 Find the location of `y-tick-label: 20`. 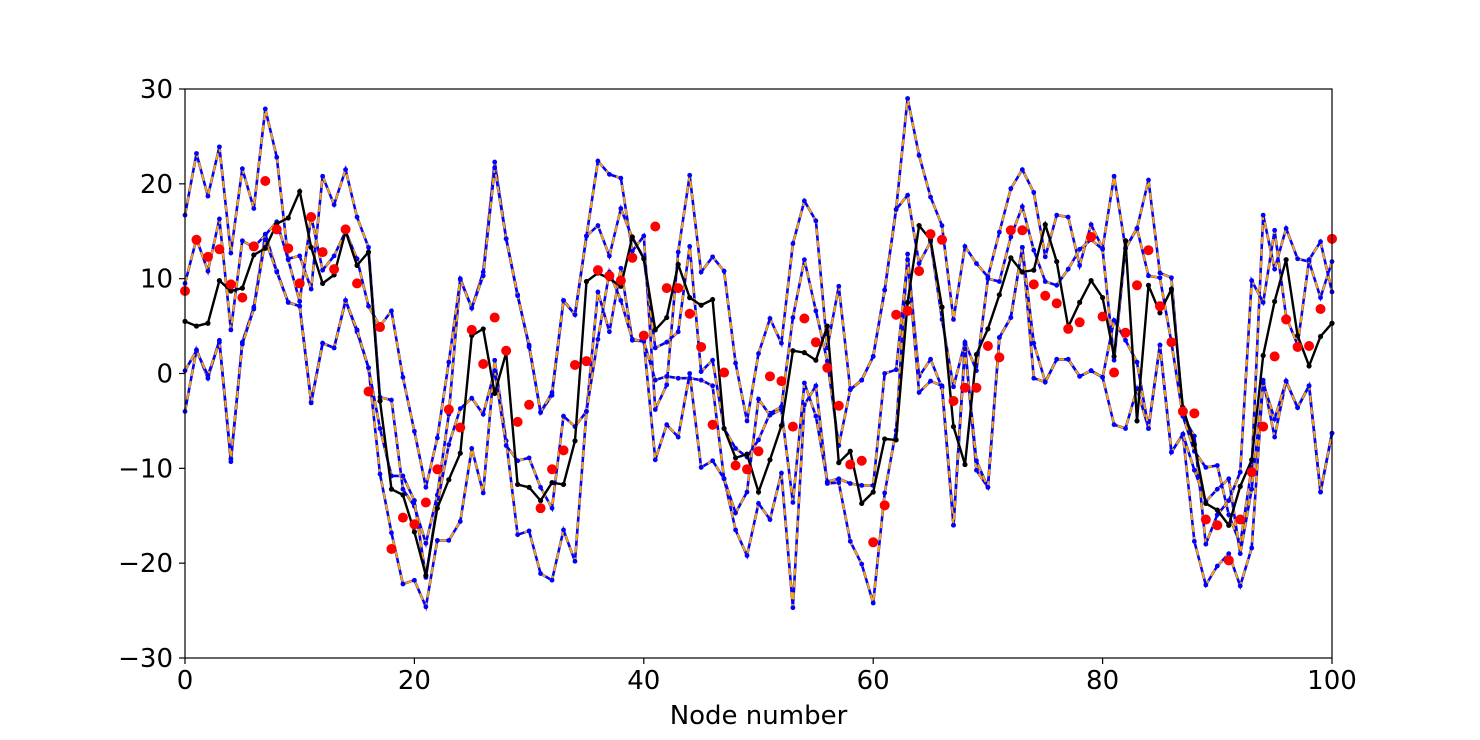

y-tick-label: 20 is located at coordinates (156, 185).